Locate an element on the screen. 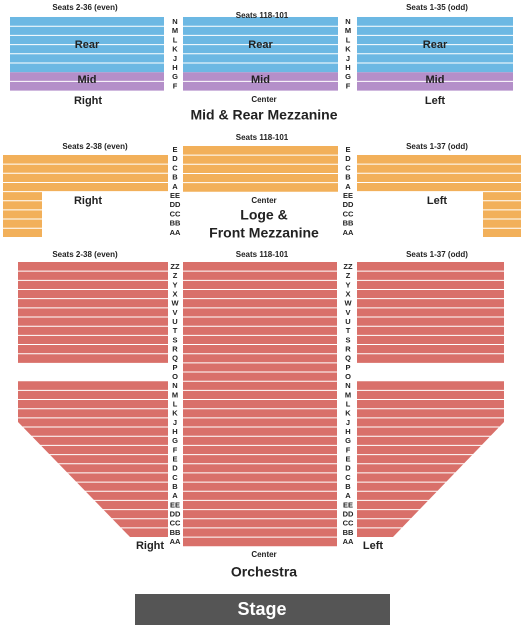 This screenshot has width=525, height=635. section-name: Orchestra is located at coordinates (264, 572).